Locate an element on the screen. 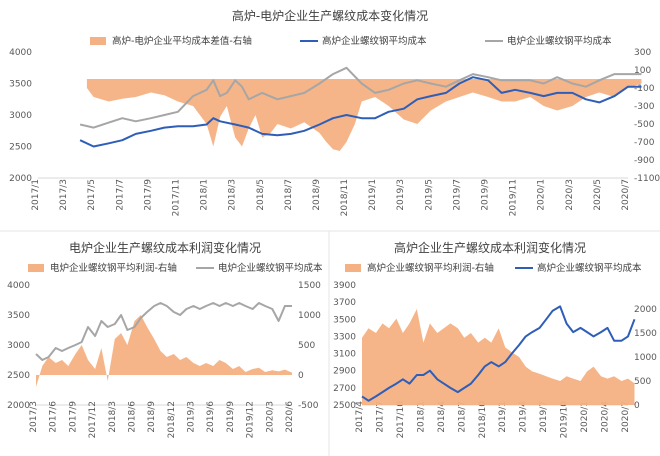 The image size is (660, 456). x-tick-label: 2019/11 is located at coordinates (514, 197).